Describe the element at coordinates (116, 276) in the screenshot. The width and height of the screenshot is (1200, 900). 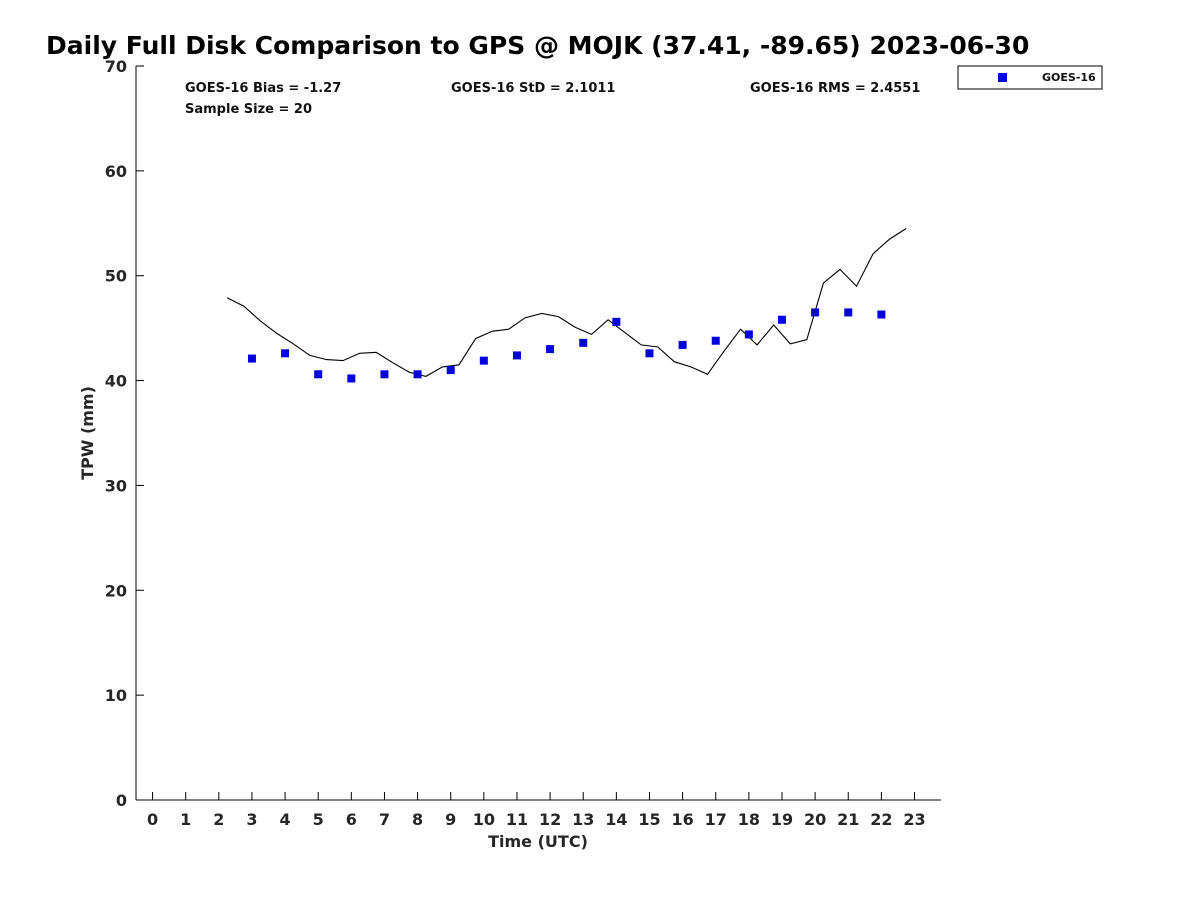
I see `y-tick-label: 50` at that location.